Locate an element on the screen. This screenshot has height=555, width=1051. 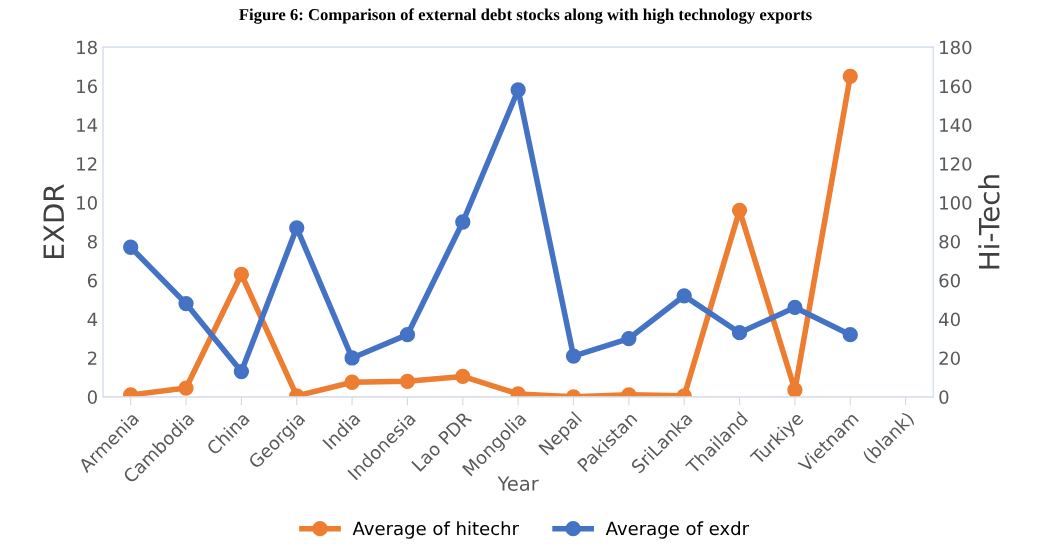
y-tick-label: 18 is located at coordinates (87, 47).